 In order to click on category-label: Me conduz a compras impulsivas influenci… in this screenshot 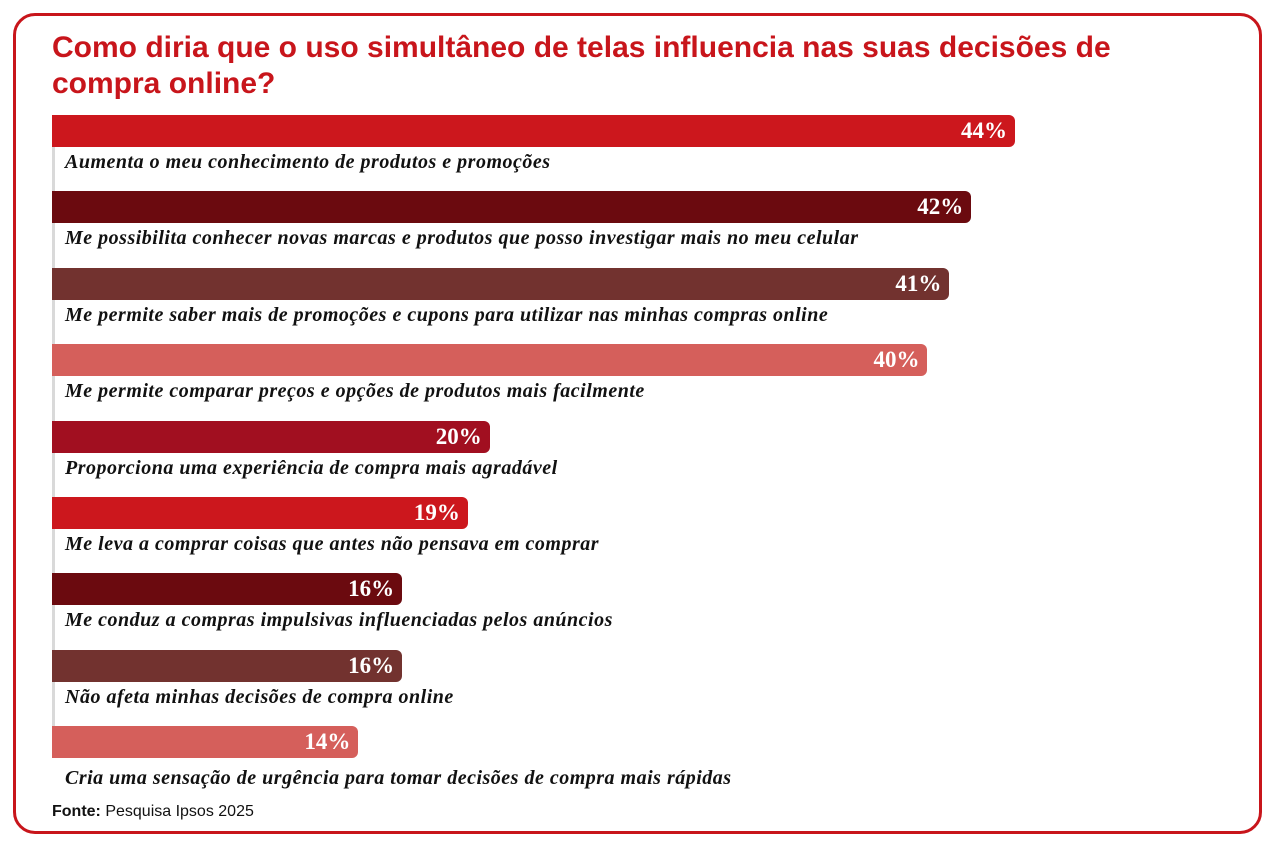, I will do `click(339, 620)`.